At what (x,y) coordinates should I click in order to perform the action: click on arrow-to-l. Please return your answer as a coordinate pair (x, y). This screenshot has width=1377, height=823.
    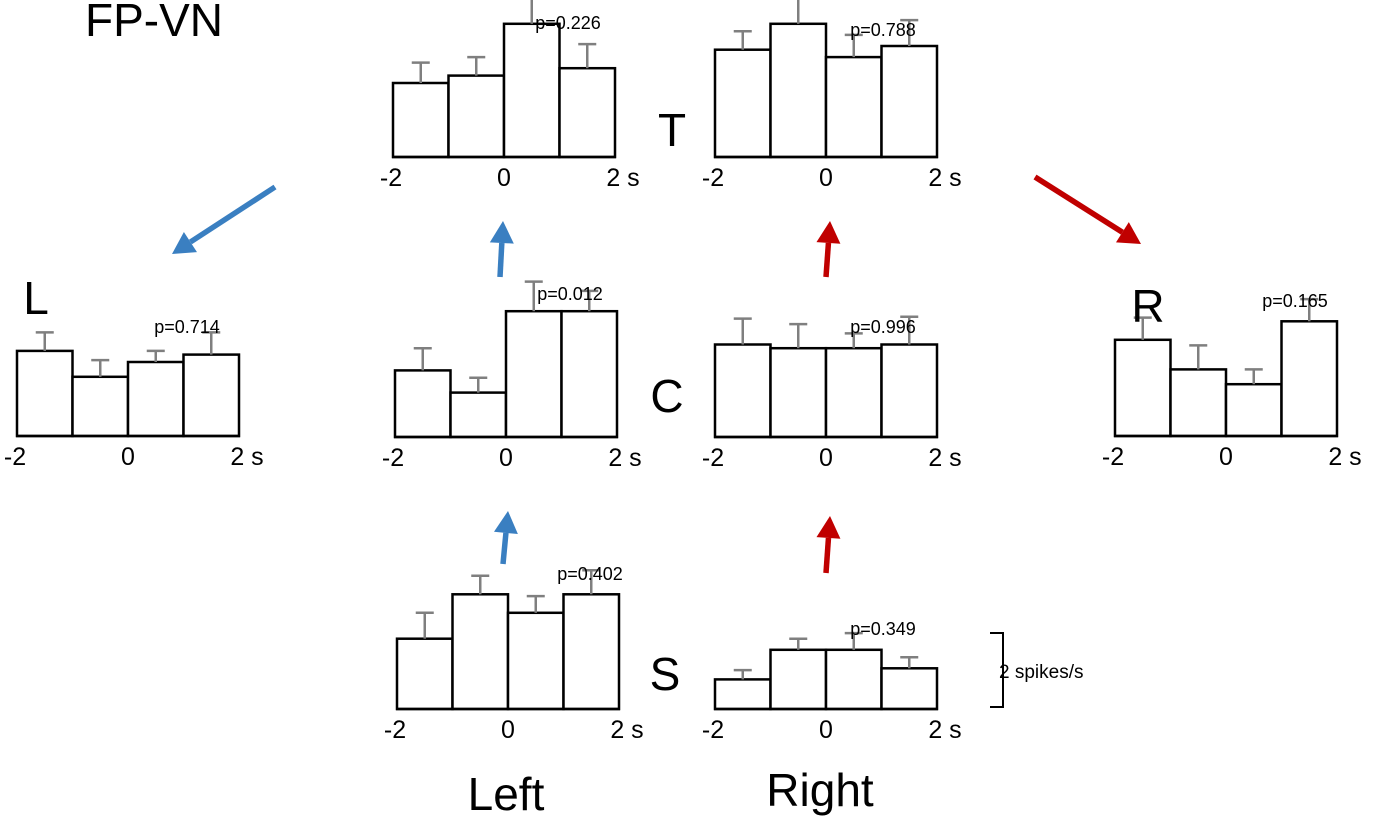
    Looking at the image, I should click on (224, 219).